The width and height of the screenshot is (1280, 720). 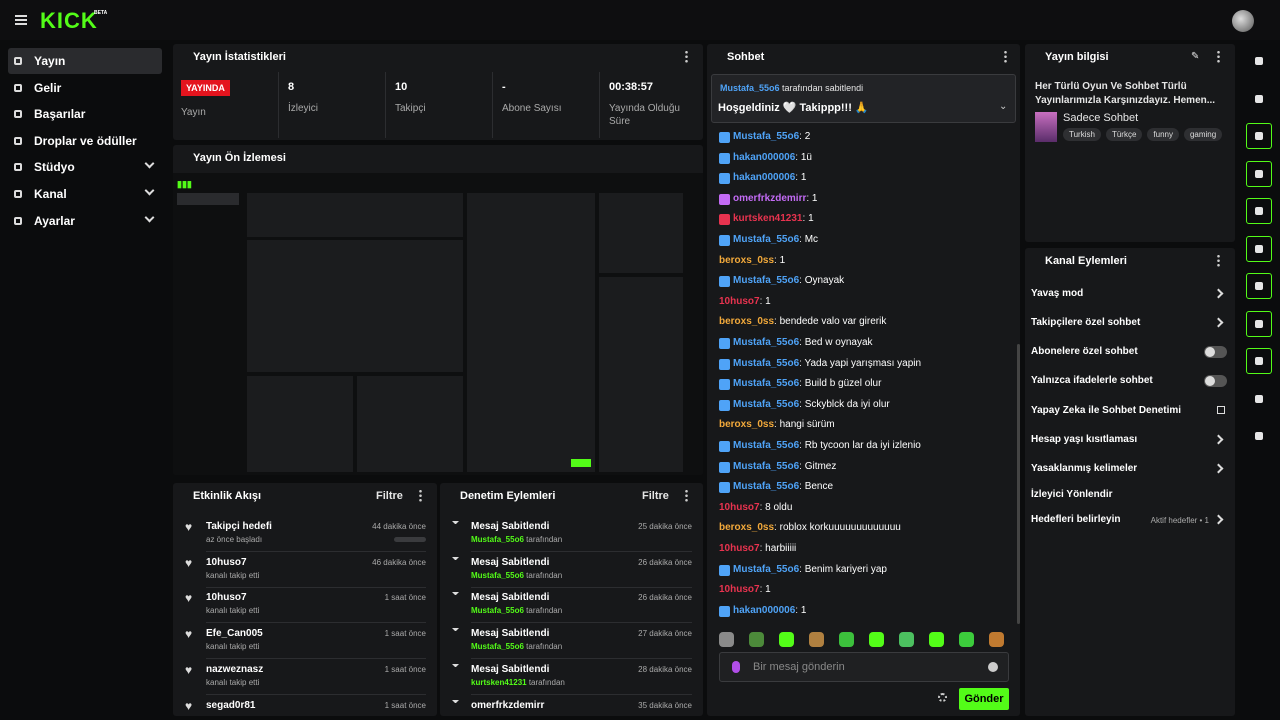 I want to click on tag: gaming, so click(x=1203, y=134).